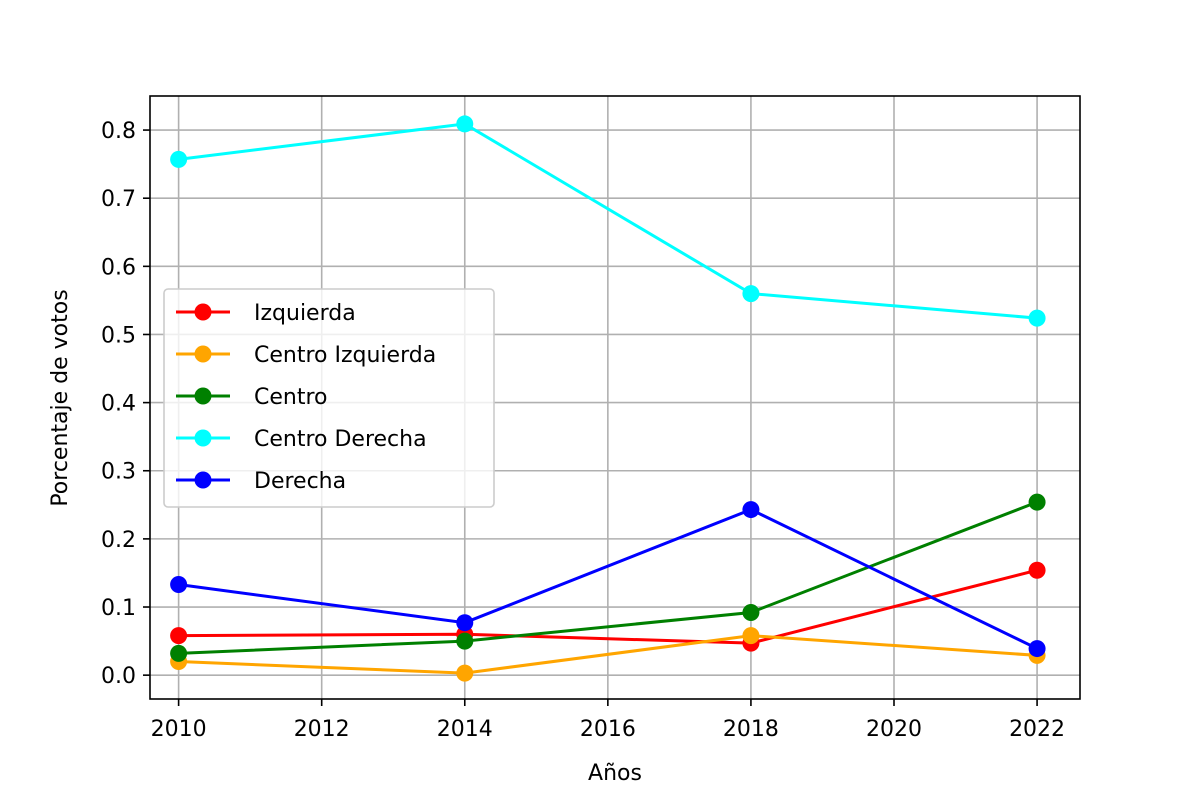  I want to click on legend-label: Izquierda, so click(305, 313).